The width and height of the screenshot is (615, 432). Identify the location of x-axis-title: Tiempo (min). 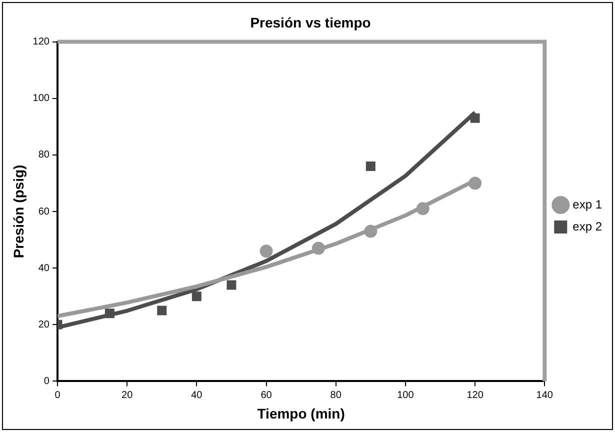
(301, 413).